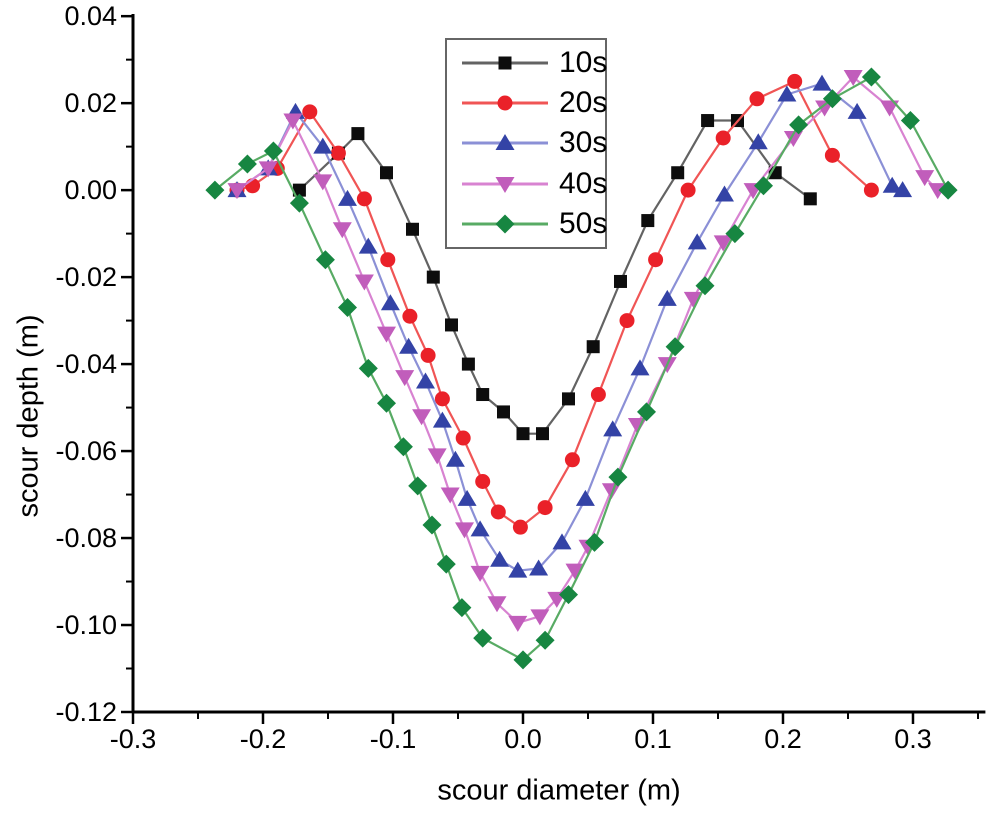  Describe the element at coordinates (86, 538) in the screenshot. I see `y-tick-label: -0.08` at that location.